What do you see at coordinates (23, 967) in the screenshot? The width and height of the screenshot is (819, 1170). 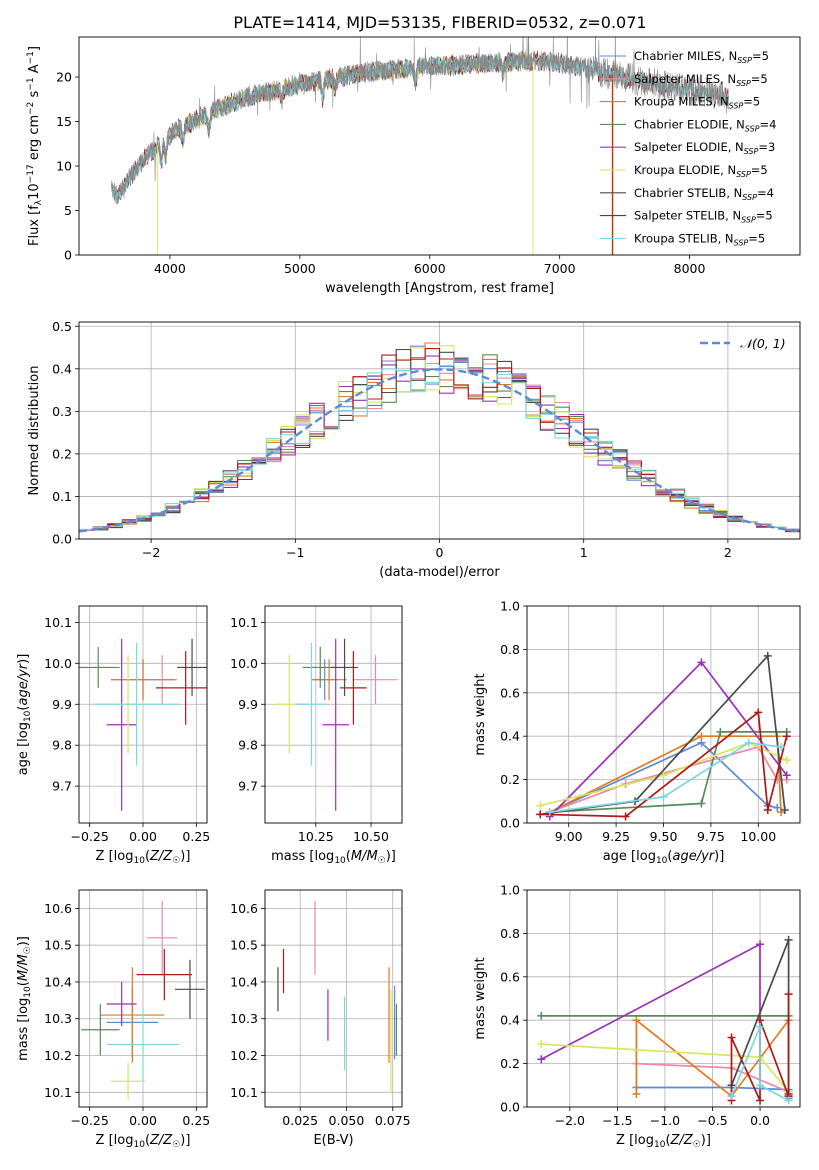 I see `mass-vs-Z-ylabel-part: M/M` at bounding box center [23, 967].